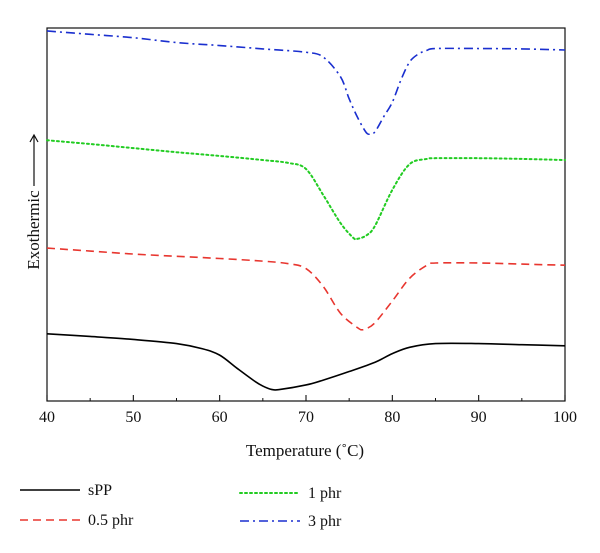 This screenshot has width=600, height=553. Describe the element at coordinates (325, 521) in the screenshot. I see `legend-label-3-phr: 3 phr` at that location.